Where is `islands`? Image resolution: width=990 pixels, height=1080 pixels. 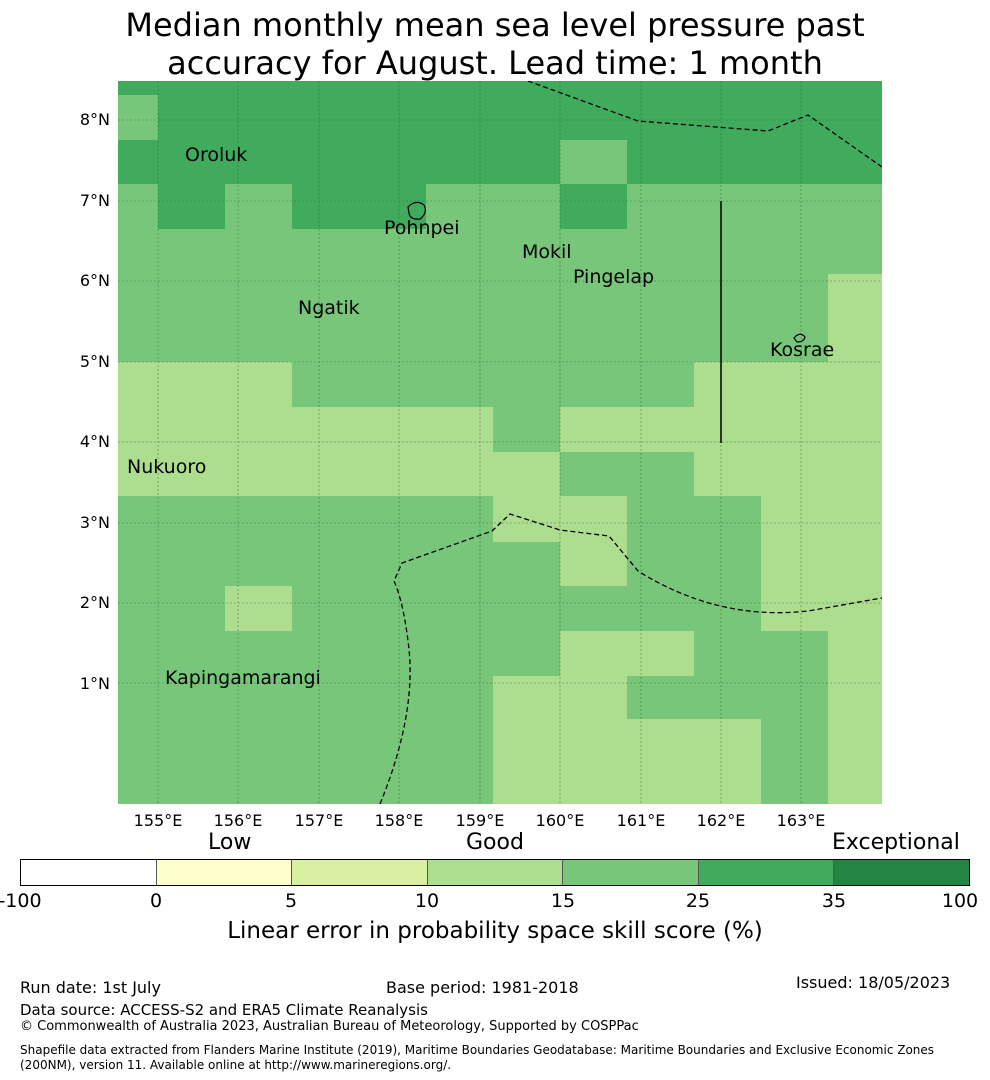
islands is located at coordinates (606, 272).